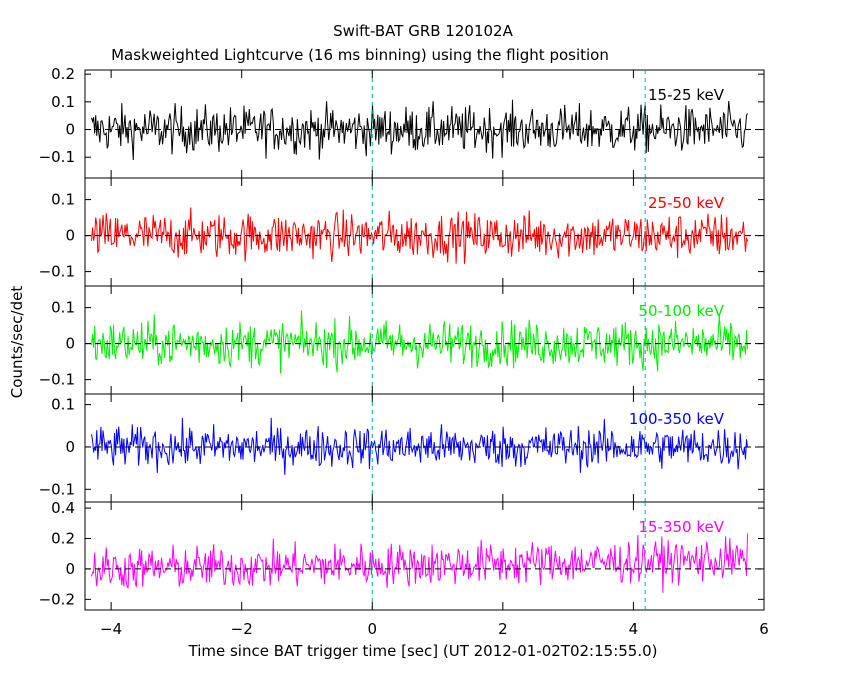 The height and width of the screenshot is (680, 850). I want to click on series-line-50-100-kev, so click(419, 342).